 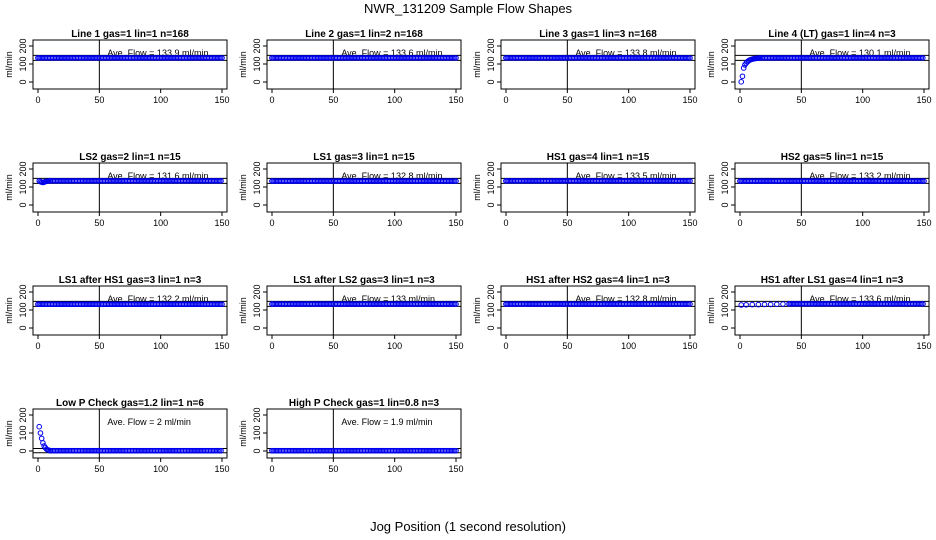 I want to click on panel-title: Line 4 (LT) gas=1 lin=4 n=3, so click(x=832, y=34).